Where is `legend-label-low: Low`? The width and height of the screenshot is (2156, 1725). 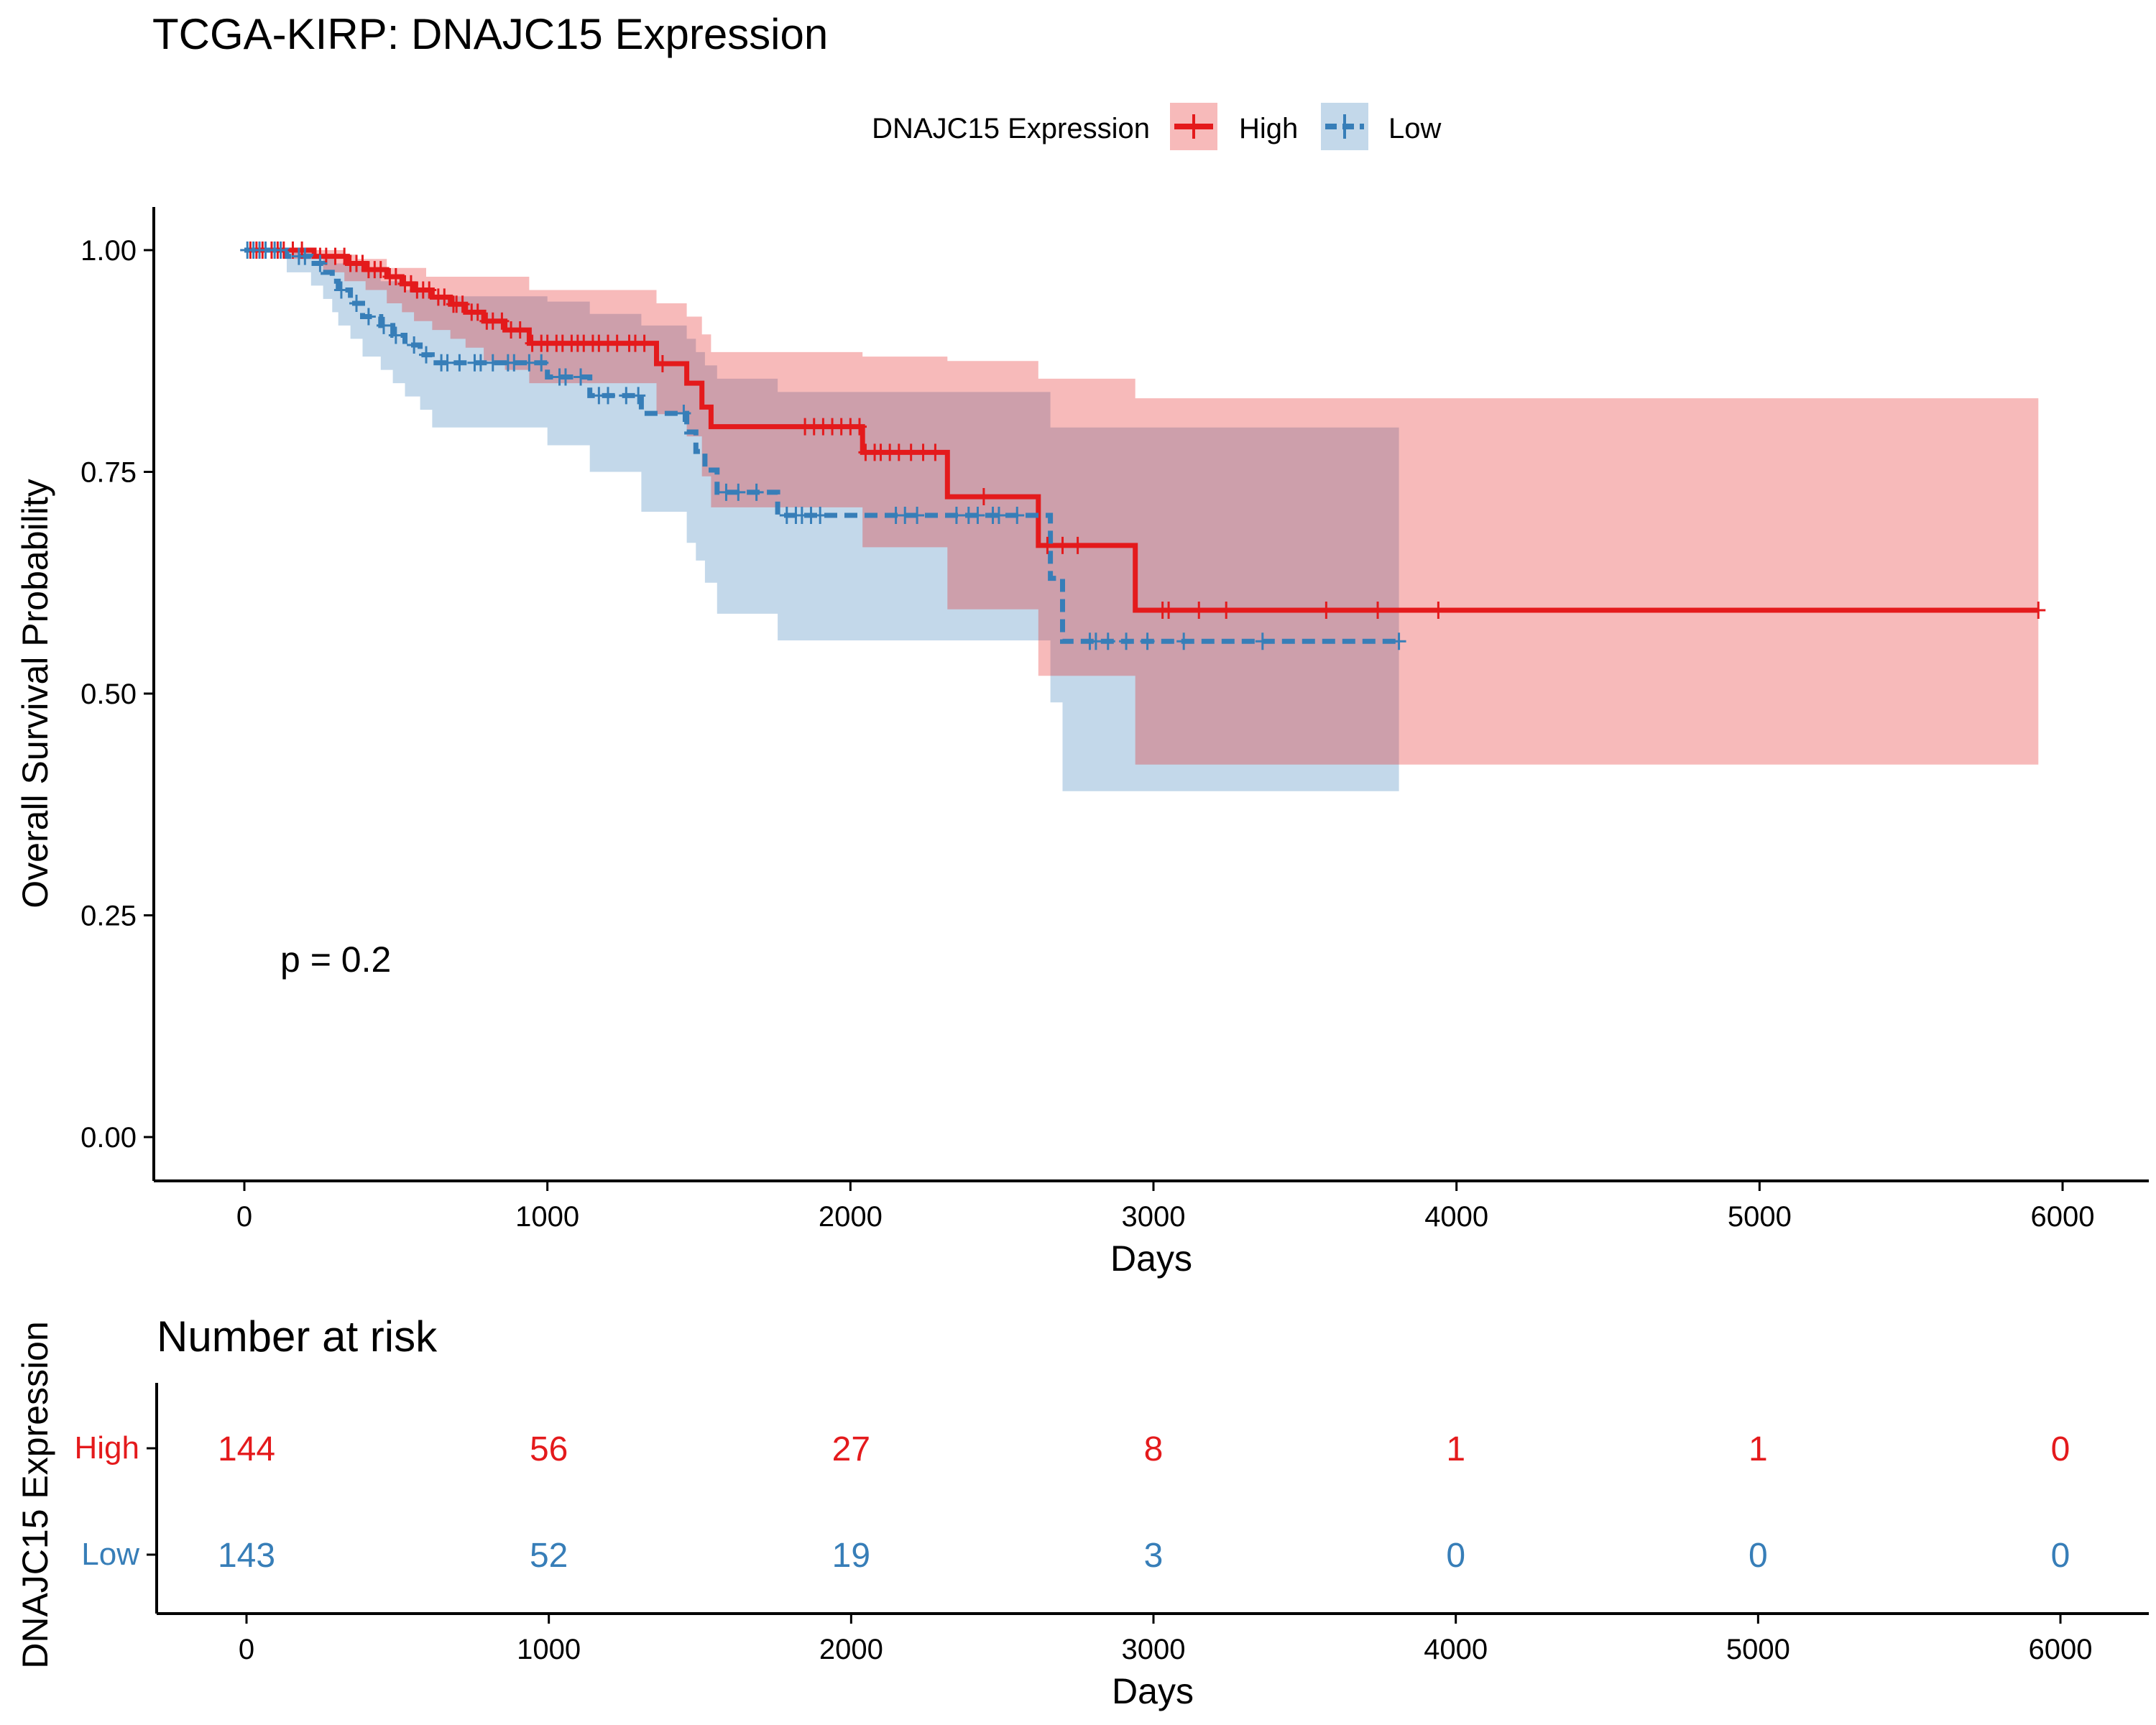 legend-label-low: Low is located at coordinates (1414, 128).